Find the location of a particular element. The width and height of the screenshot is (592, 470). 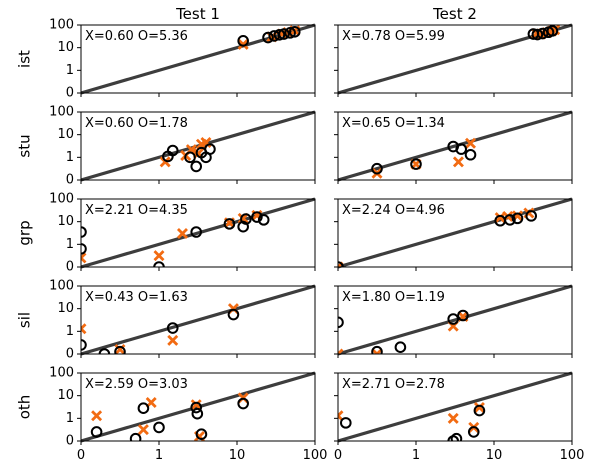

x-tick-label-oth-1-2: 10 is located at coordinates (237, 455).